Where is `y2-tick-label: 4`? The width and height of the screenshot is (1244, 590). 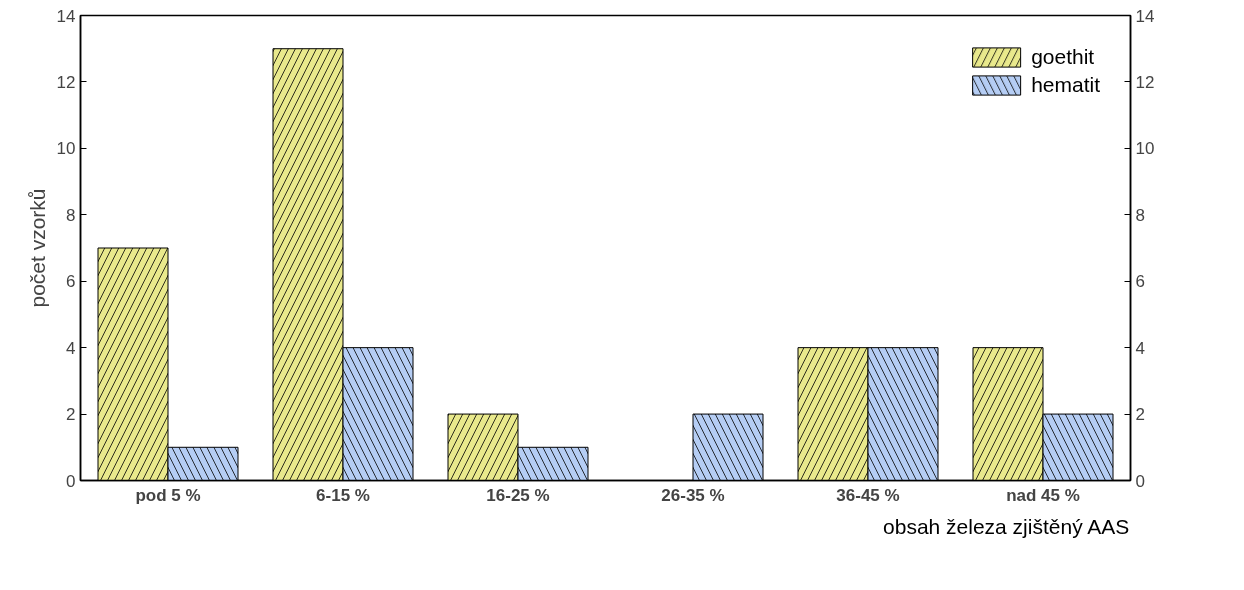
y2-tick-label: 4 is located at coordinates (1140, 348).